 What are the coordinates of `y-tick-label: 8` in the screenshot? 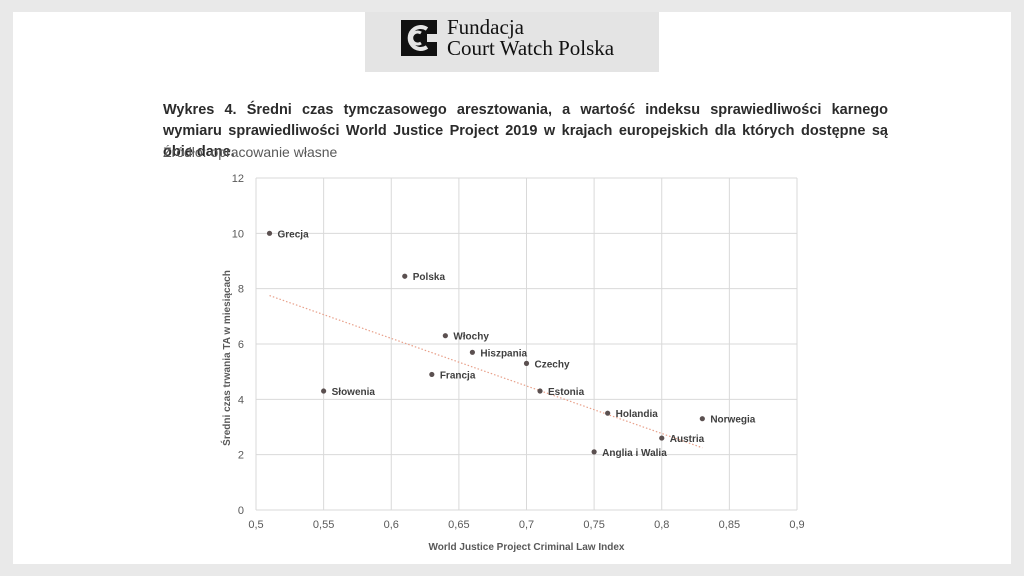 It's located at (241, 290).